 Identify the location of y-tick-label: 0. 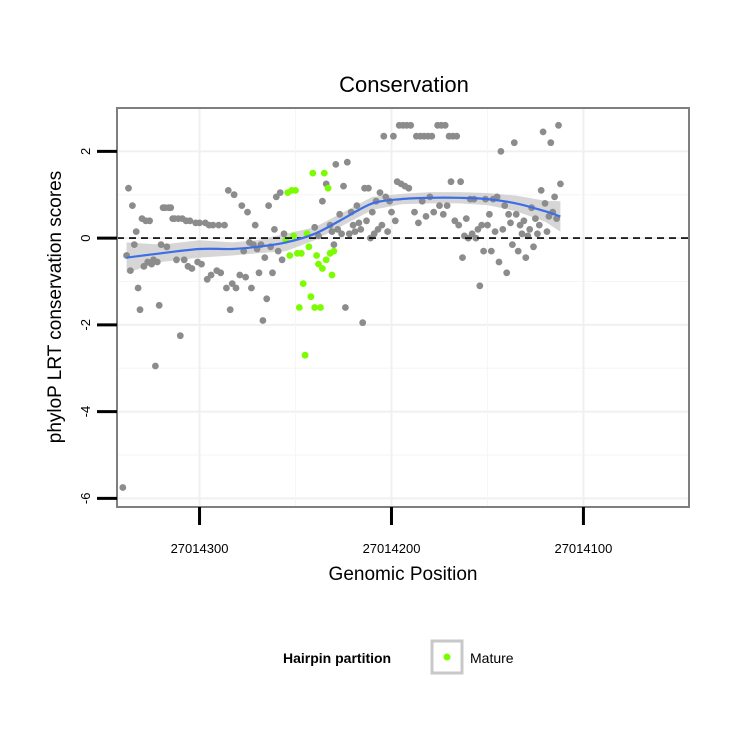
(85, 237).